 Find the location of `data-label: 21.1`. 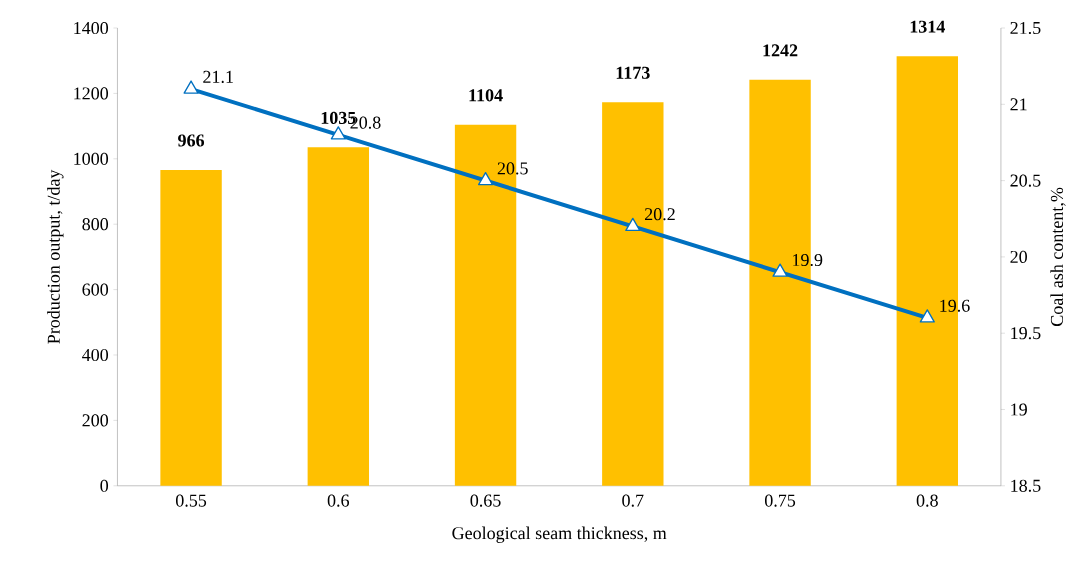

data-label: 21.1 is located at coordinates (218, 77).